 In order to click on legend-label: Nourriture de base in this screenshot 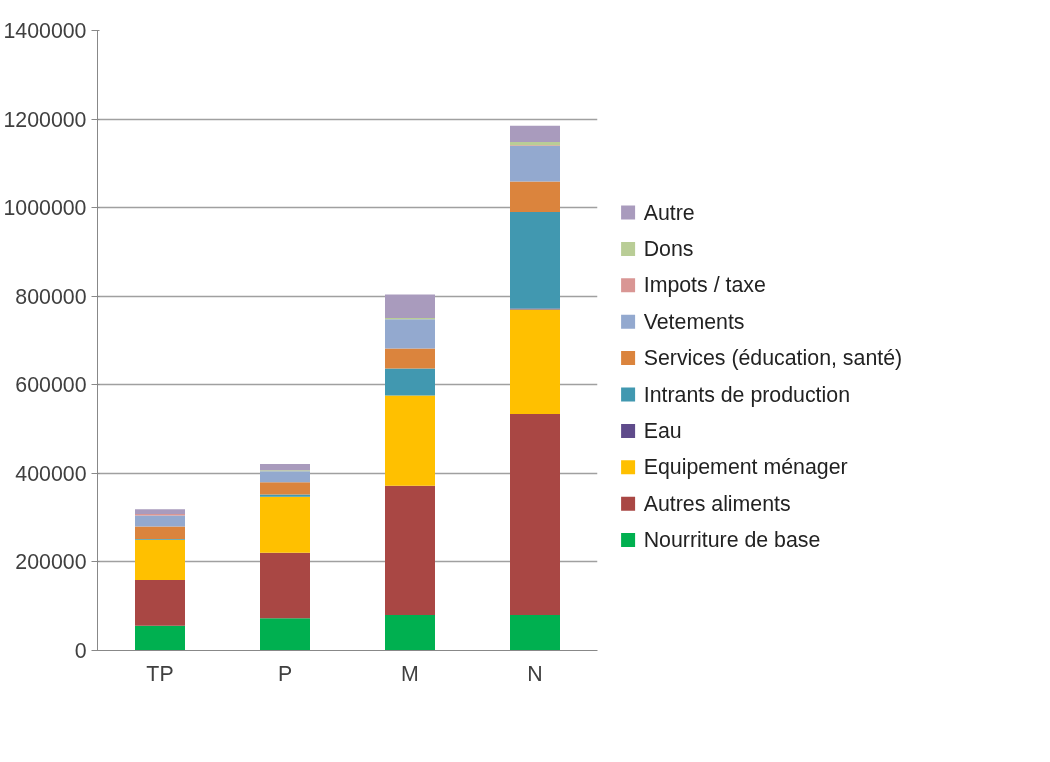, I will do `click(732, 540)`.